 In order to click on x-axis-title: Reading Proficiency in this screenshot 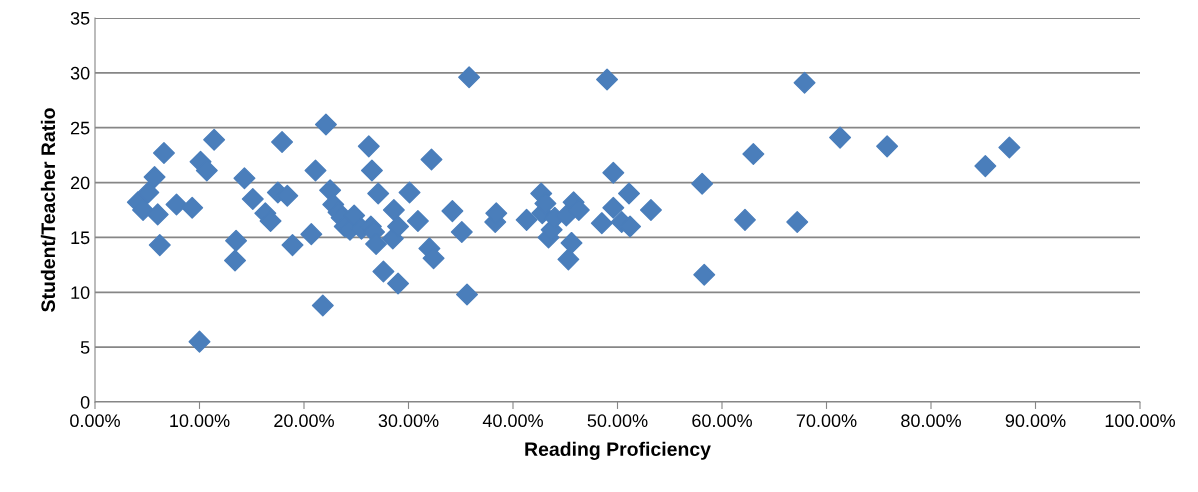, I will do `click(618, 450)`.